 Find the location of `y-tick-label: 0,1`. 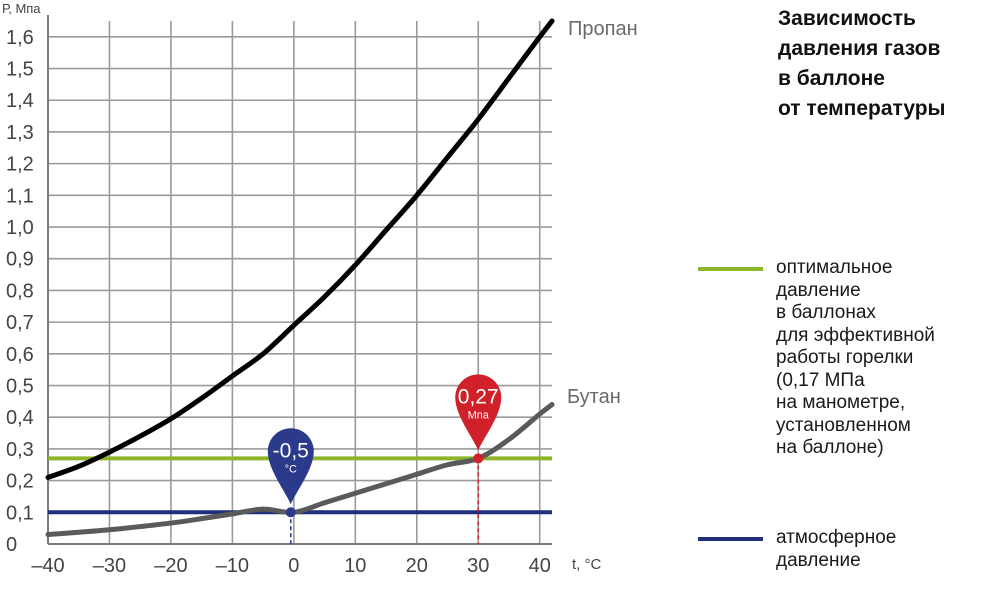

y-tick-label: 0,1 is located at coordinates (20, 513).